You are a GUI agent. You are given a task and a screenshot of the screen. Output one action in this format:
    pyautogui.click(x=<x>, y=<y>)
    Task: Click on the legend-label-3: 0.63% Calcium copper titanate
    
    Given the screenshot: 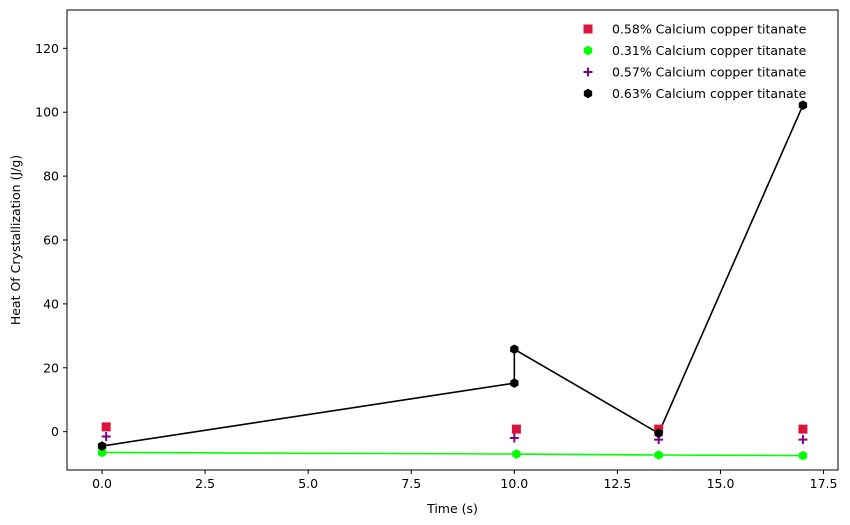 What is the action you would take?
    pyautogui.click(x=709, y=93)
    